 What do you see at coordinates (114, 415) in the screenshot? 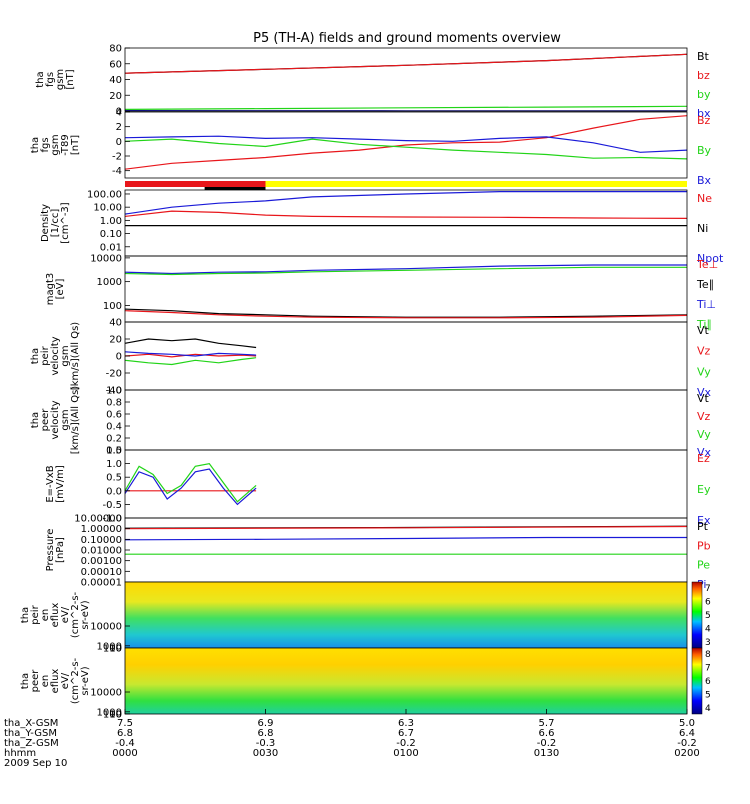
I see `ytick-label: 0.6` at bounding box center [114, 415].